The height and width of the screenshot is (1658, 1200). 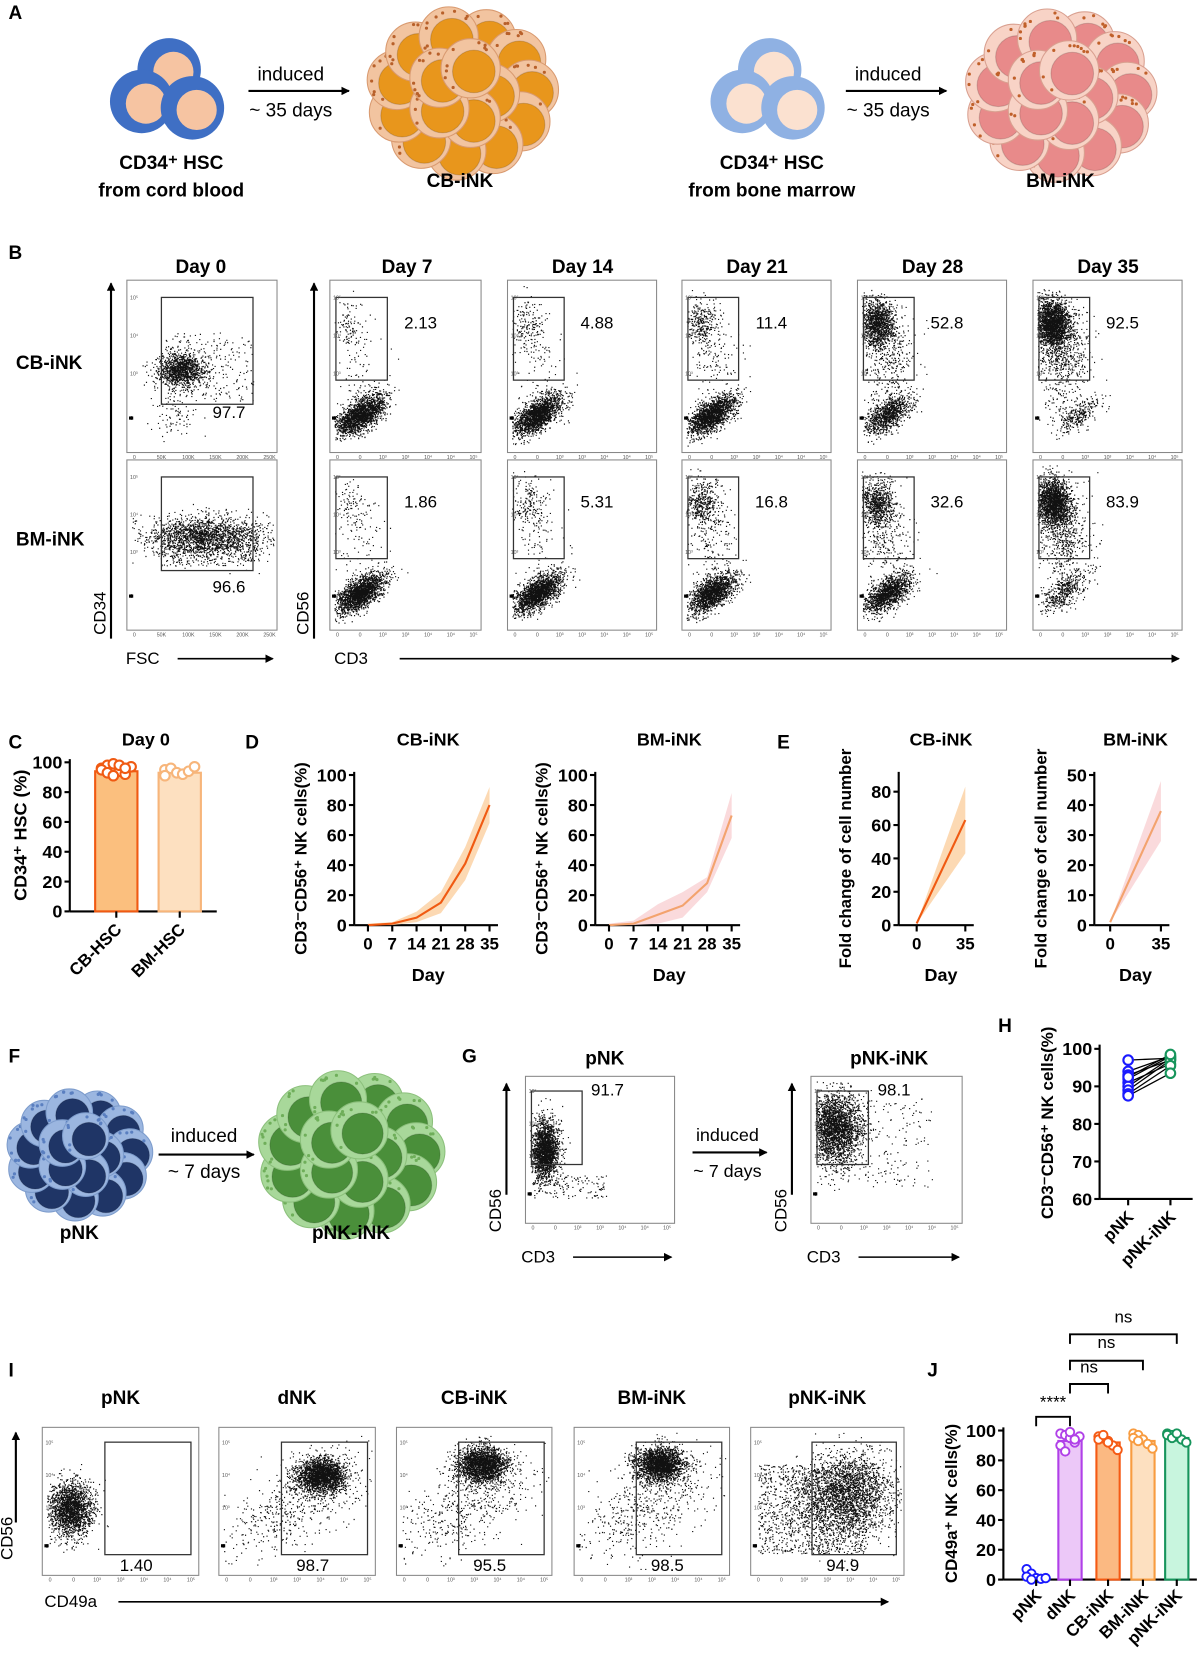 What do you see at coordinates (226, 1508) in the screenshot?
I see `y-tick-label: 10³` at bounding box center [226, 1508].